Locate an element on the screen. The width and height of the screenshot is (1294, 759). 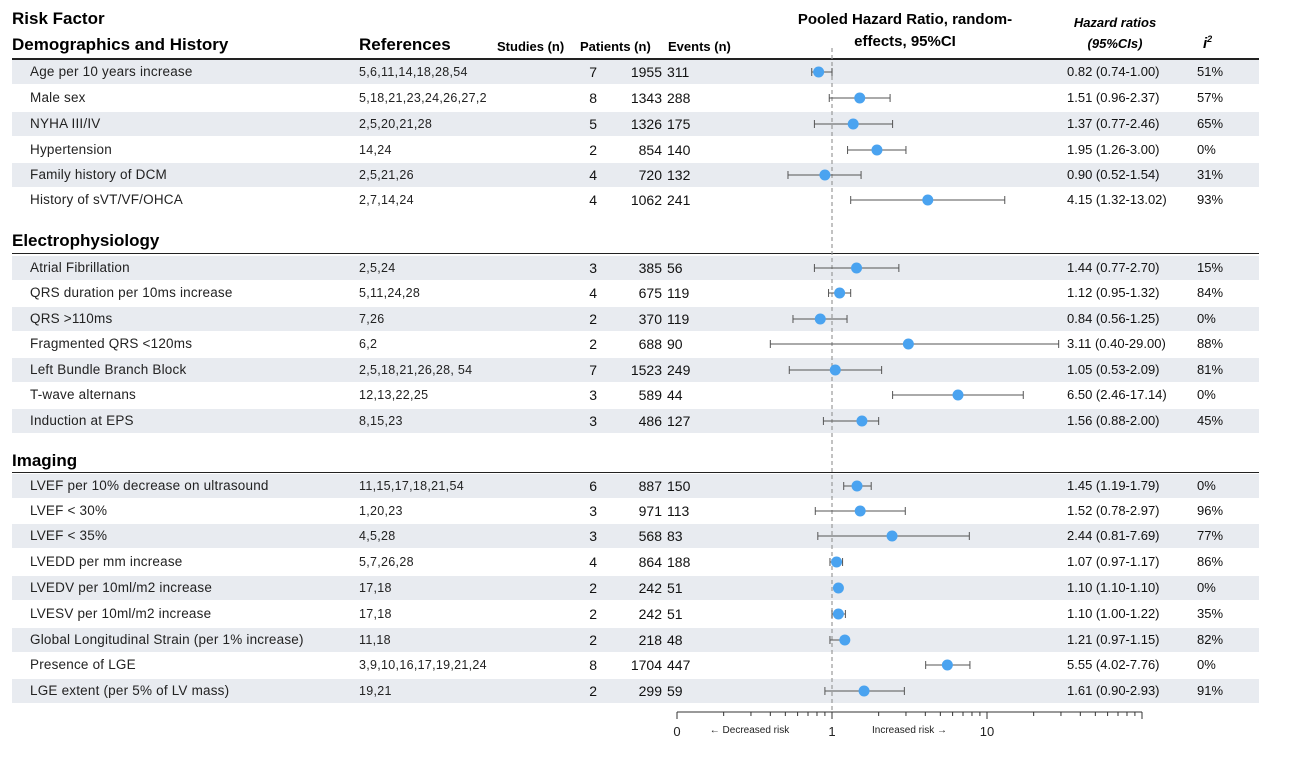
i2-cell: 45% is located at coordinates (1210, 420).